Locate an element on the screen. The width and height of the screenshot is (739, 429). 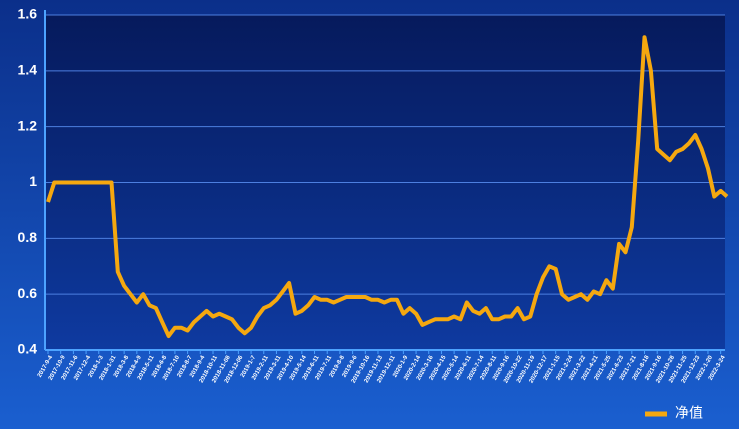
y-tick-label: 0.4 is located at coordinates (28, 349).